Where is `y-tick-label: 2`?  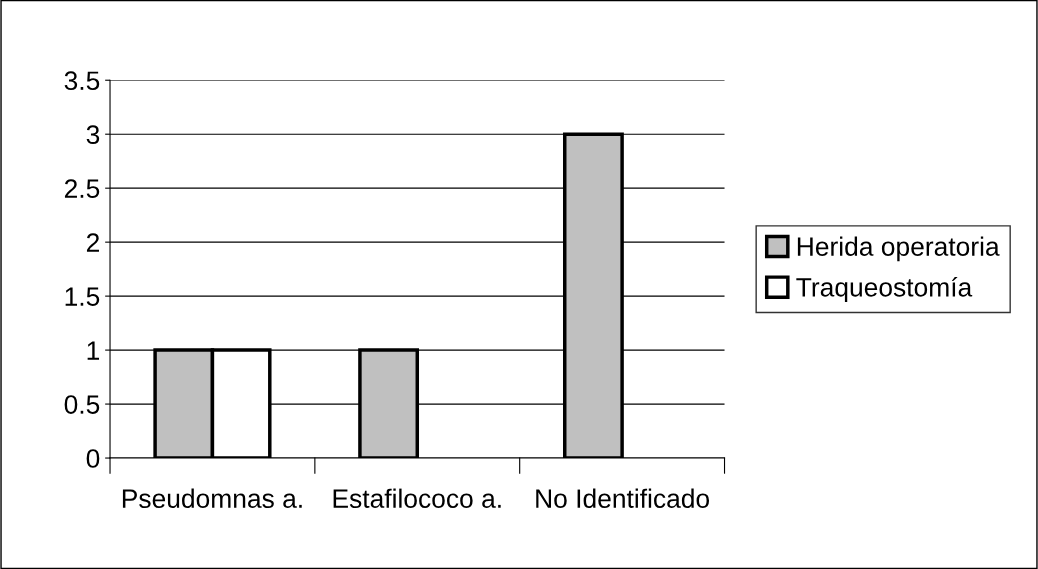
y-tick-label: 2 is located at coordinates (92, 242).